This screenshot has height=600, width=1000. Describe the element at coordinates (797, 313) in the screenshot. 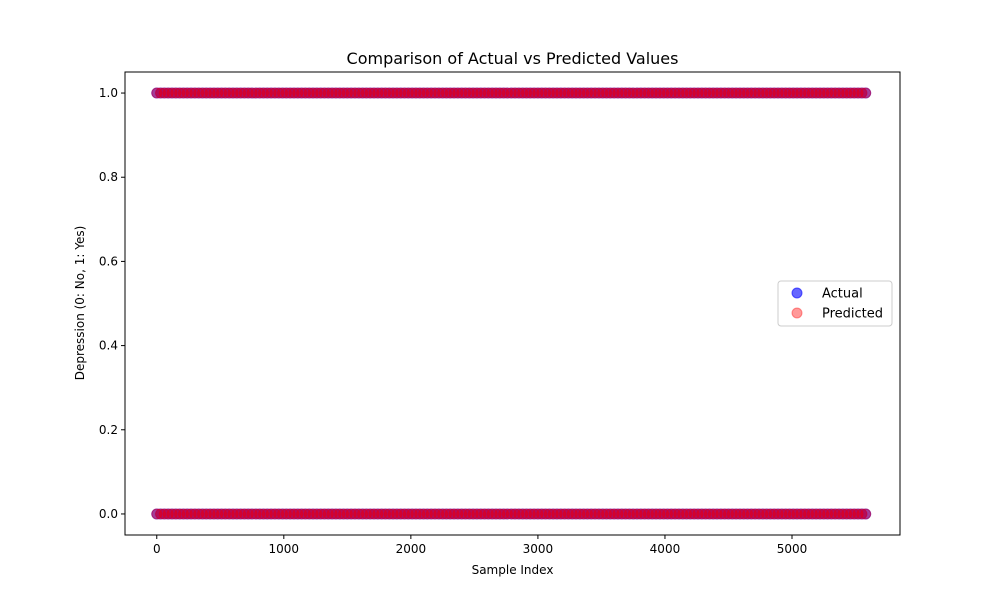

I see `legend-marker-predicted` at that location.